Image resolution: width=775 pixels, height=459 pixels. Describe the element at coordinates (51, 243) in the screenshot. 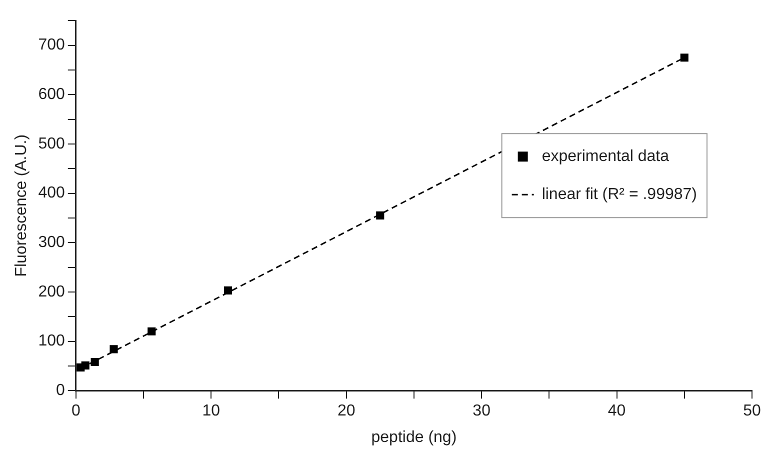

I see `y-tick-label: 300` at that location.